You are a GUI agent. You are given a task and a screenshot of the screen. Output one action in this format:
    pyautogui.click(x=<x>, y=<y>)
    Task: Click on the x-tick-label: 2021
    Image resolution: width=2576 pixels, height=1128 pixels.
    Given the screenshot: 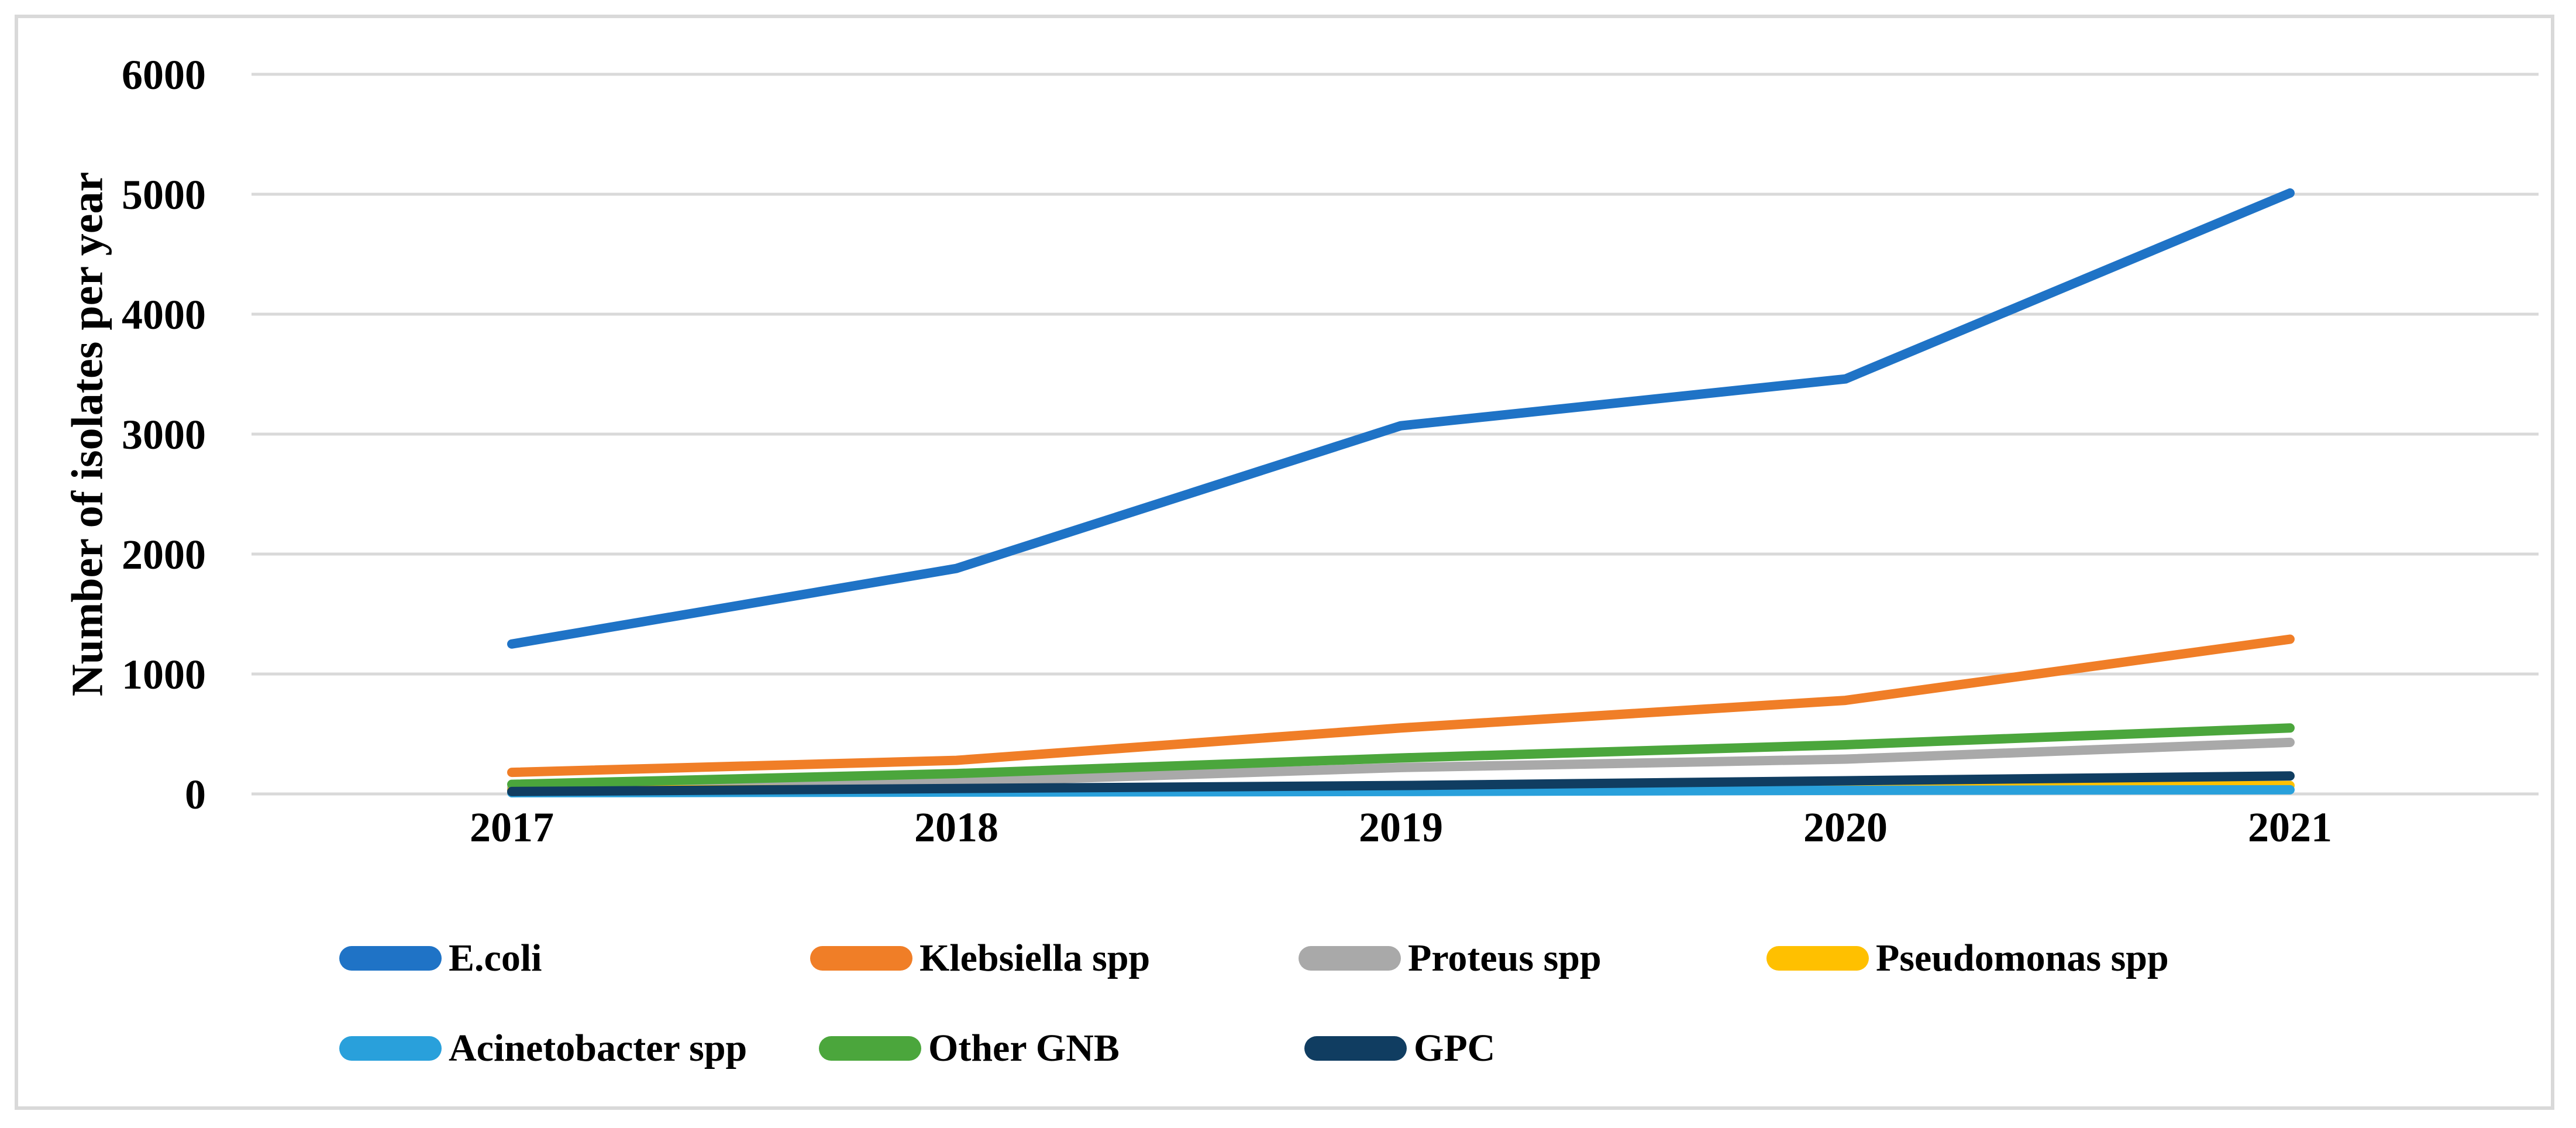 What is the action you would take?
    pyautogui.click(x=2290, y=827)
    